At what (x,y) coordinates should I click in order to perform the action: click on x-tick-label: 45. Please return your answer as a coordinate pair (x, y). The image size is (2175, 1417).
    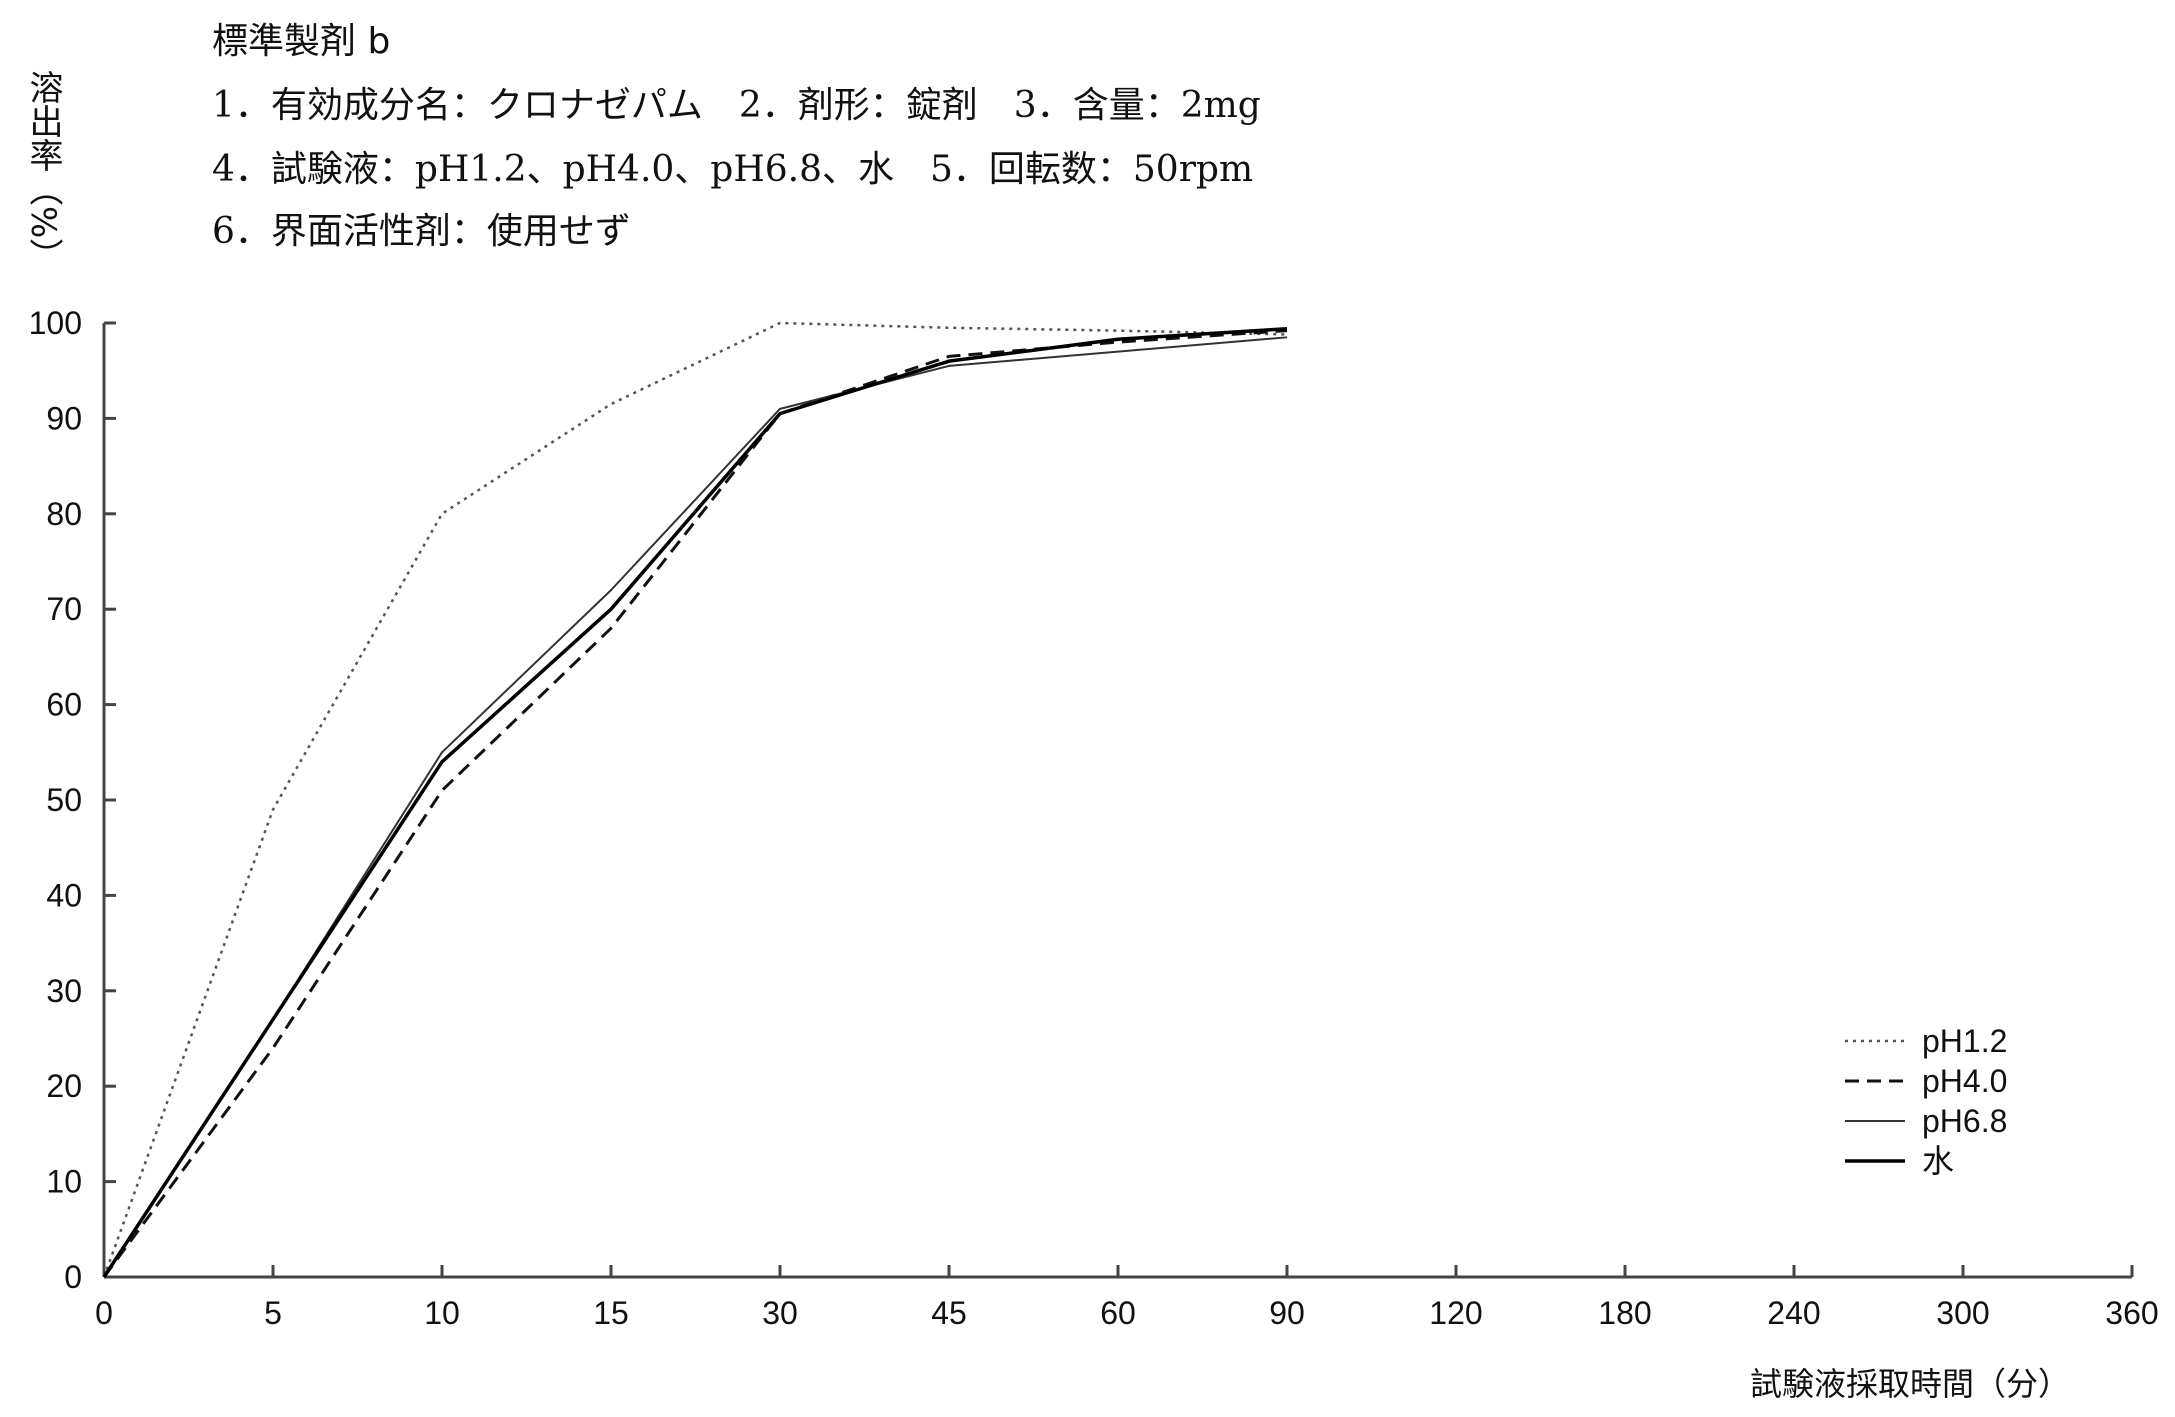
    Looking at the image, I should click on (949, 1313).